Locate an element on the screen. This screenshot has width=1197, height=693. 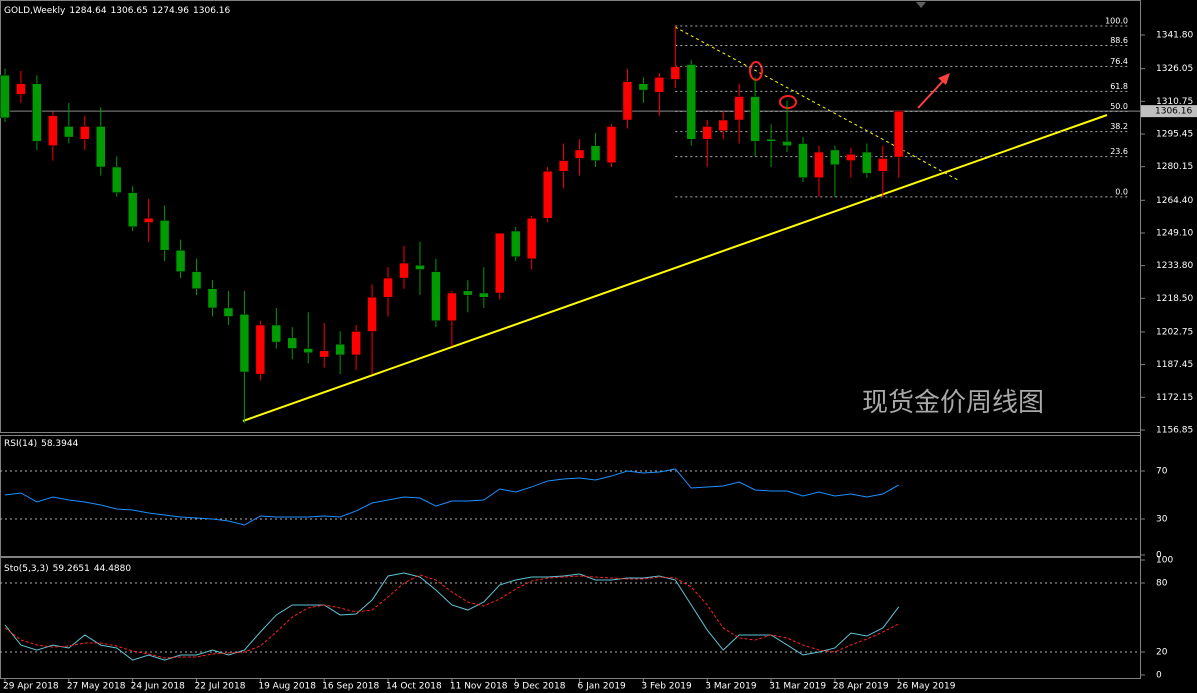
arrow-line is located at coordinates (931, 94).